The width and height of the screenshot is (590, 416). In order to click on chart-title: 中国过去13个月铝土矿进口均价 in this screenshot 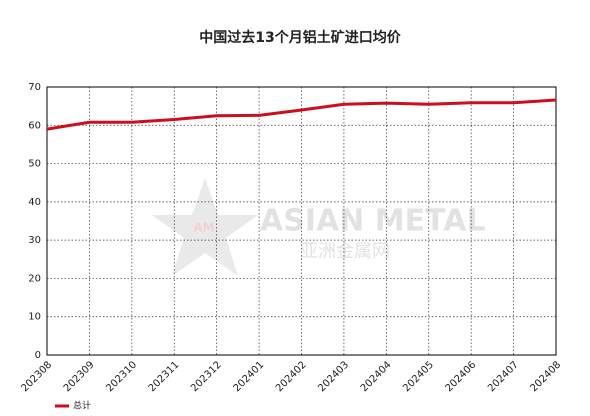, I will do `click(300, 37)`.